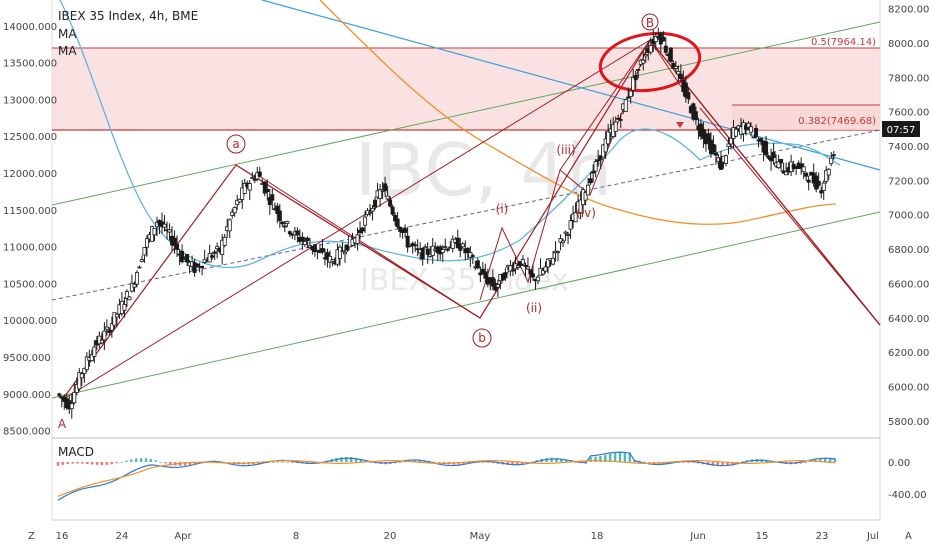 This screenshot has width=932, height=550. What do you see at coordinates (31, 536) in the screenshot?
I see `corner-left: Z` at bounding box center [31, 536].